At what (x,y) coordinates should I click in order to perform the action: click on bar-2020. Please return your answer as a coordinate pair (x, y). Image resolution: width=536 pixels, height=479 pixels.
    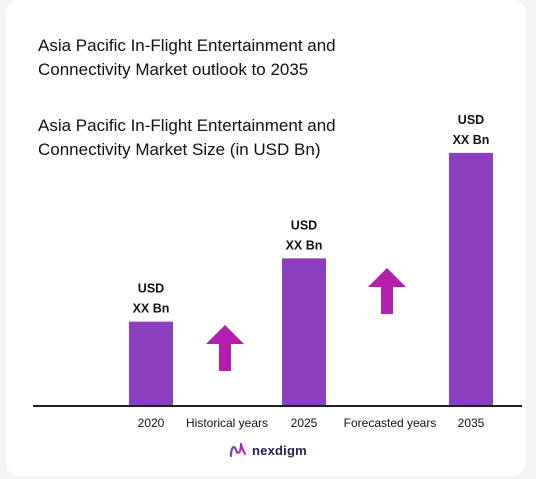
    Looking at the image, I should click on (151, 363).